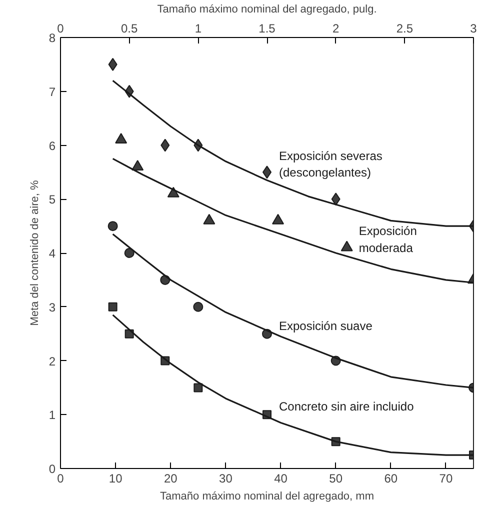  I want to click on x-tick-label: 60, so click(391, 479).